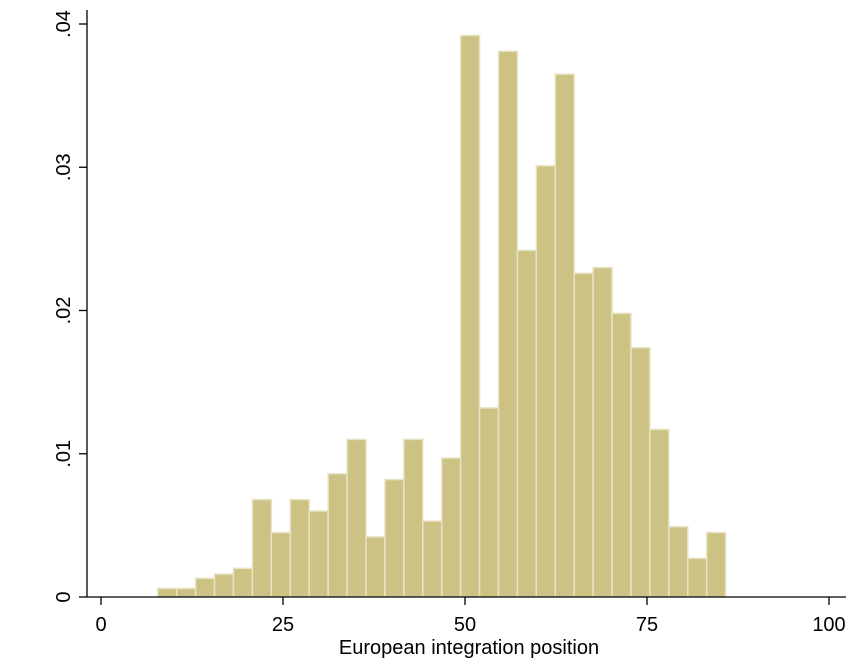 The height and width of the screenshot is (668, 857). I want to click on y-tick-label: .01, so click(64, 454).